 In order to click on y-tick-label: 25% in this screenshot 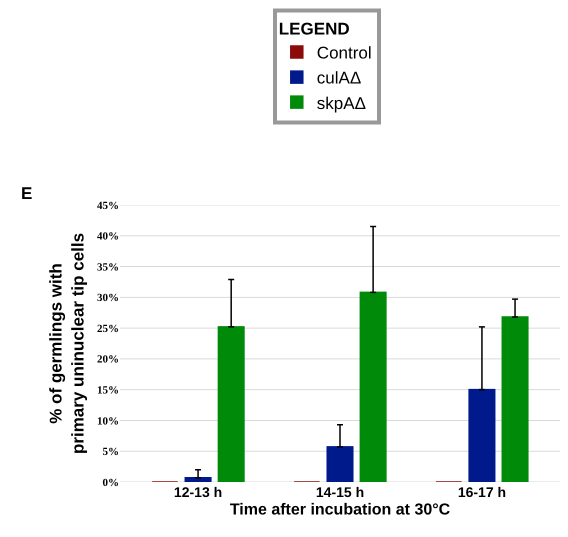, I will do `click(108, 328)`.